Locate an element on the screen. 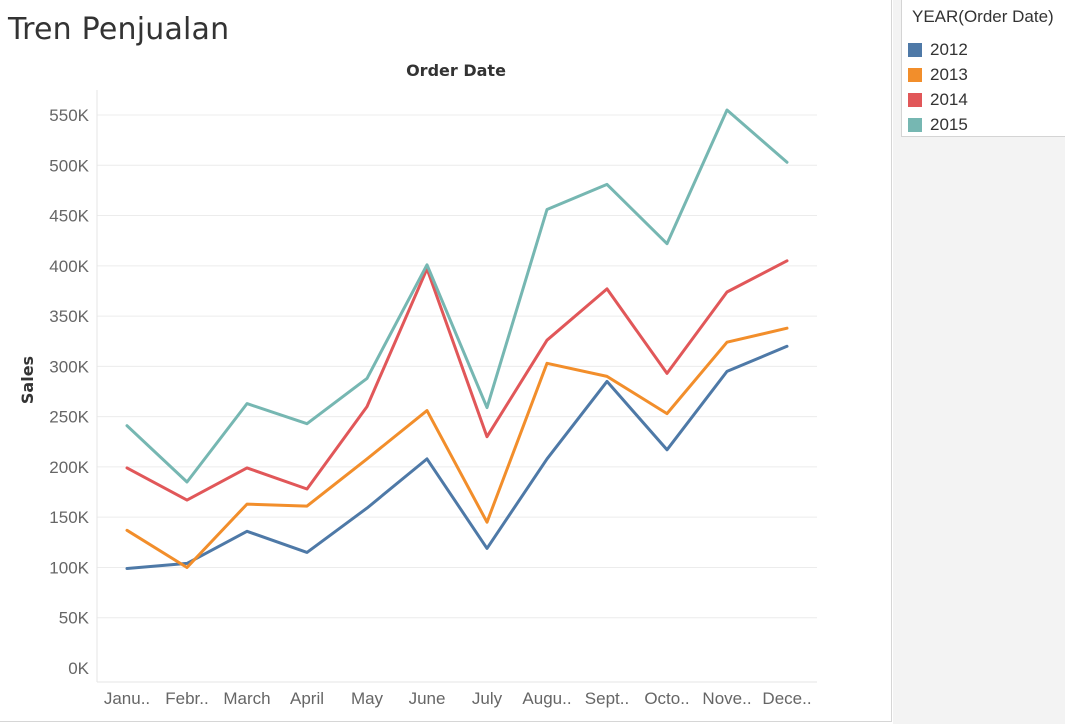 This screenshot has height=724, width=1065. y-tick-label: 250K is located at coordinates (69, 417).